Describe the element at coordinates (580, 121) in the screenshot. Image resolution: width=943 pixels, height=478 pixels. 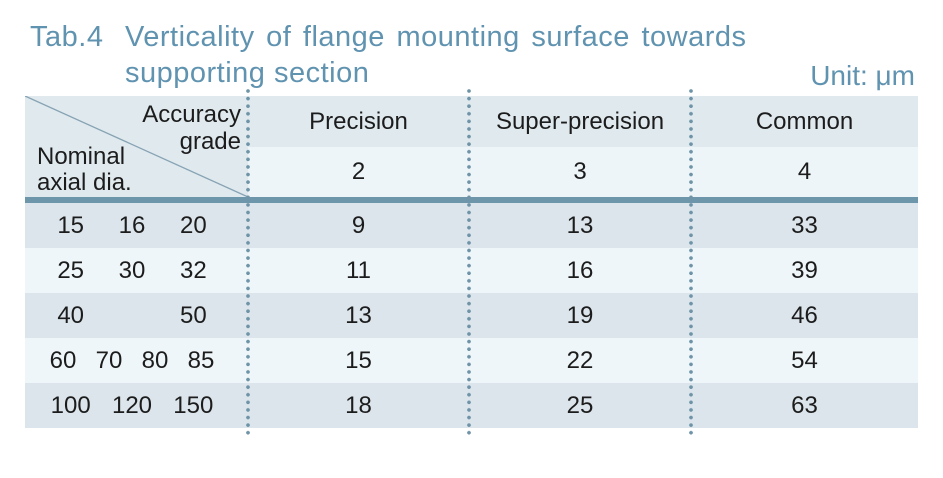
I see `header-cell-super-precision: Super-precision` at that location.